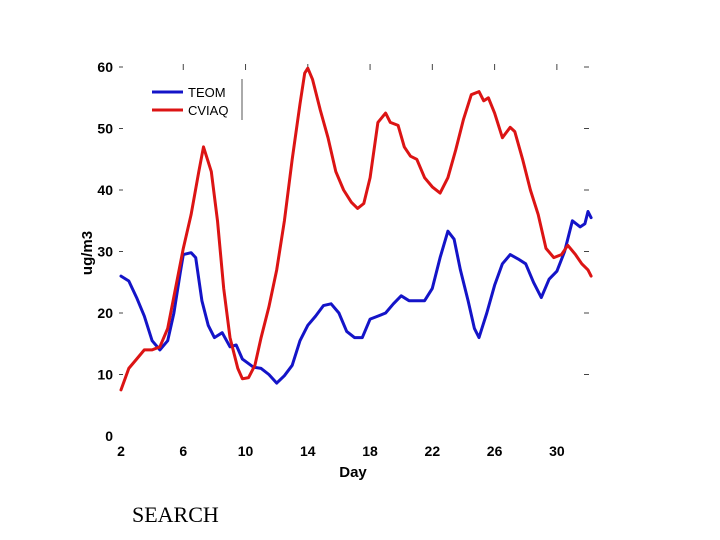 The image size is (720, 540). Describe the element at coordinates (370, 451) in the screenshot. I see `x-tick-label: 18` at that location.